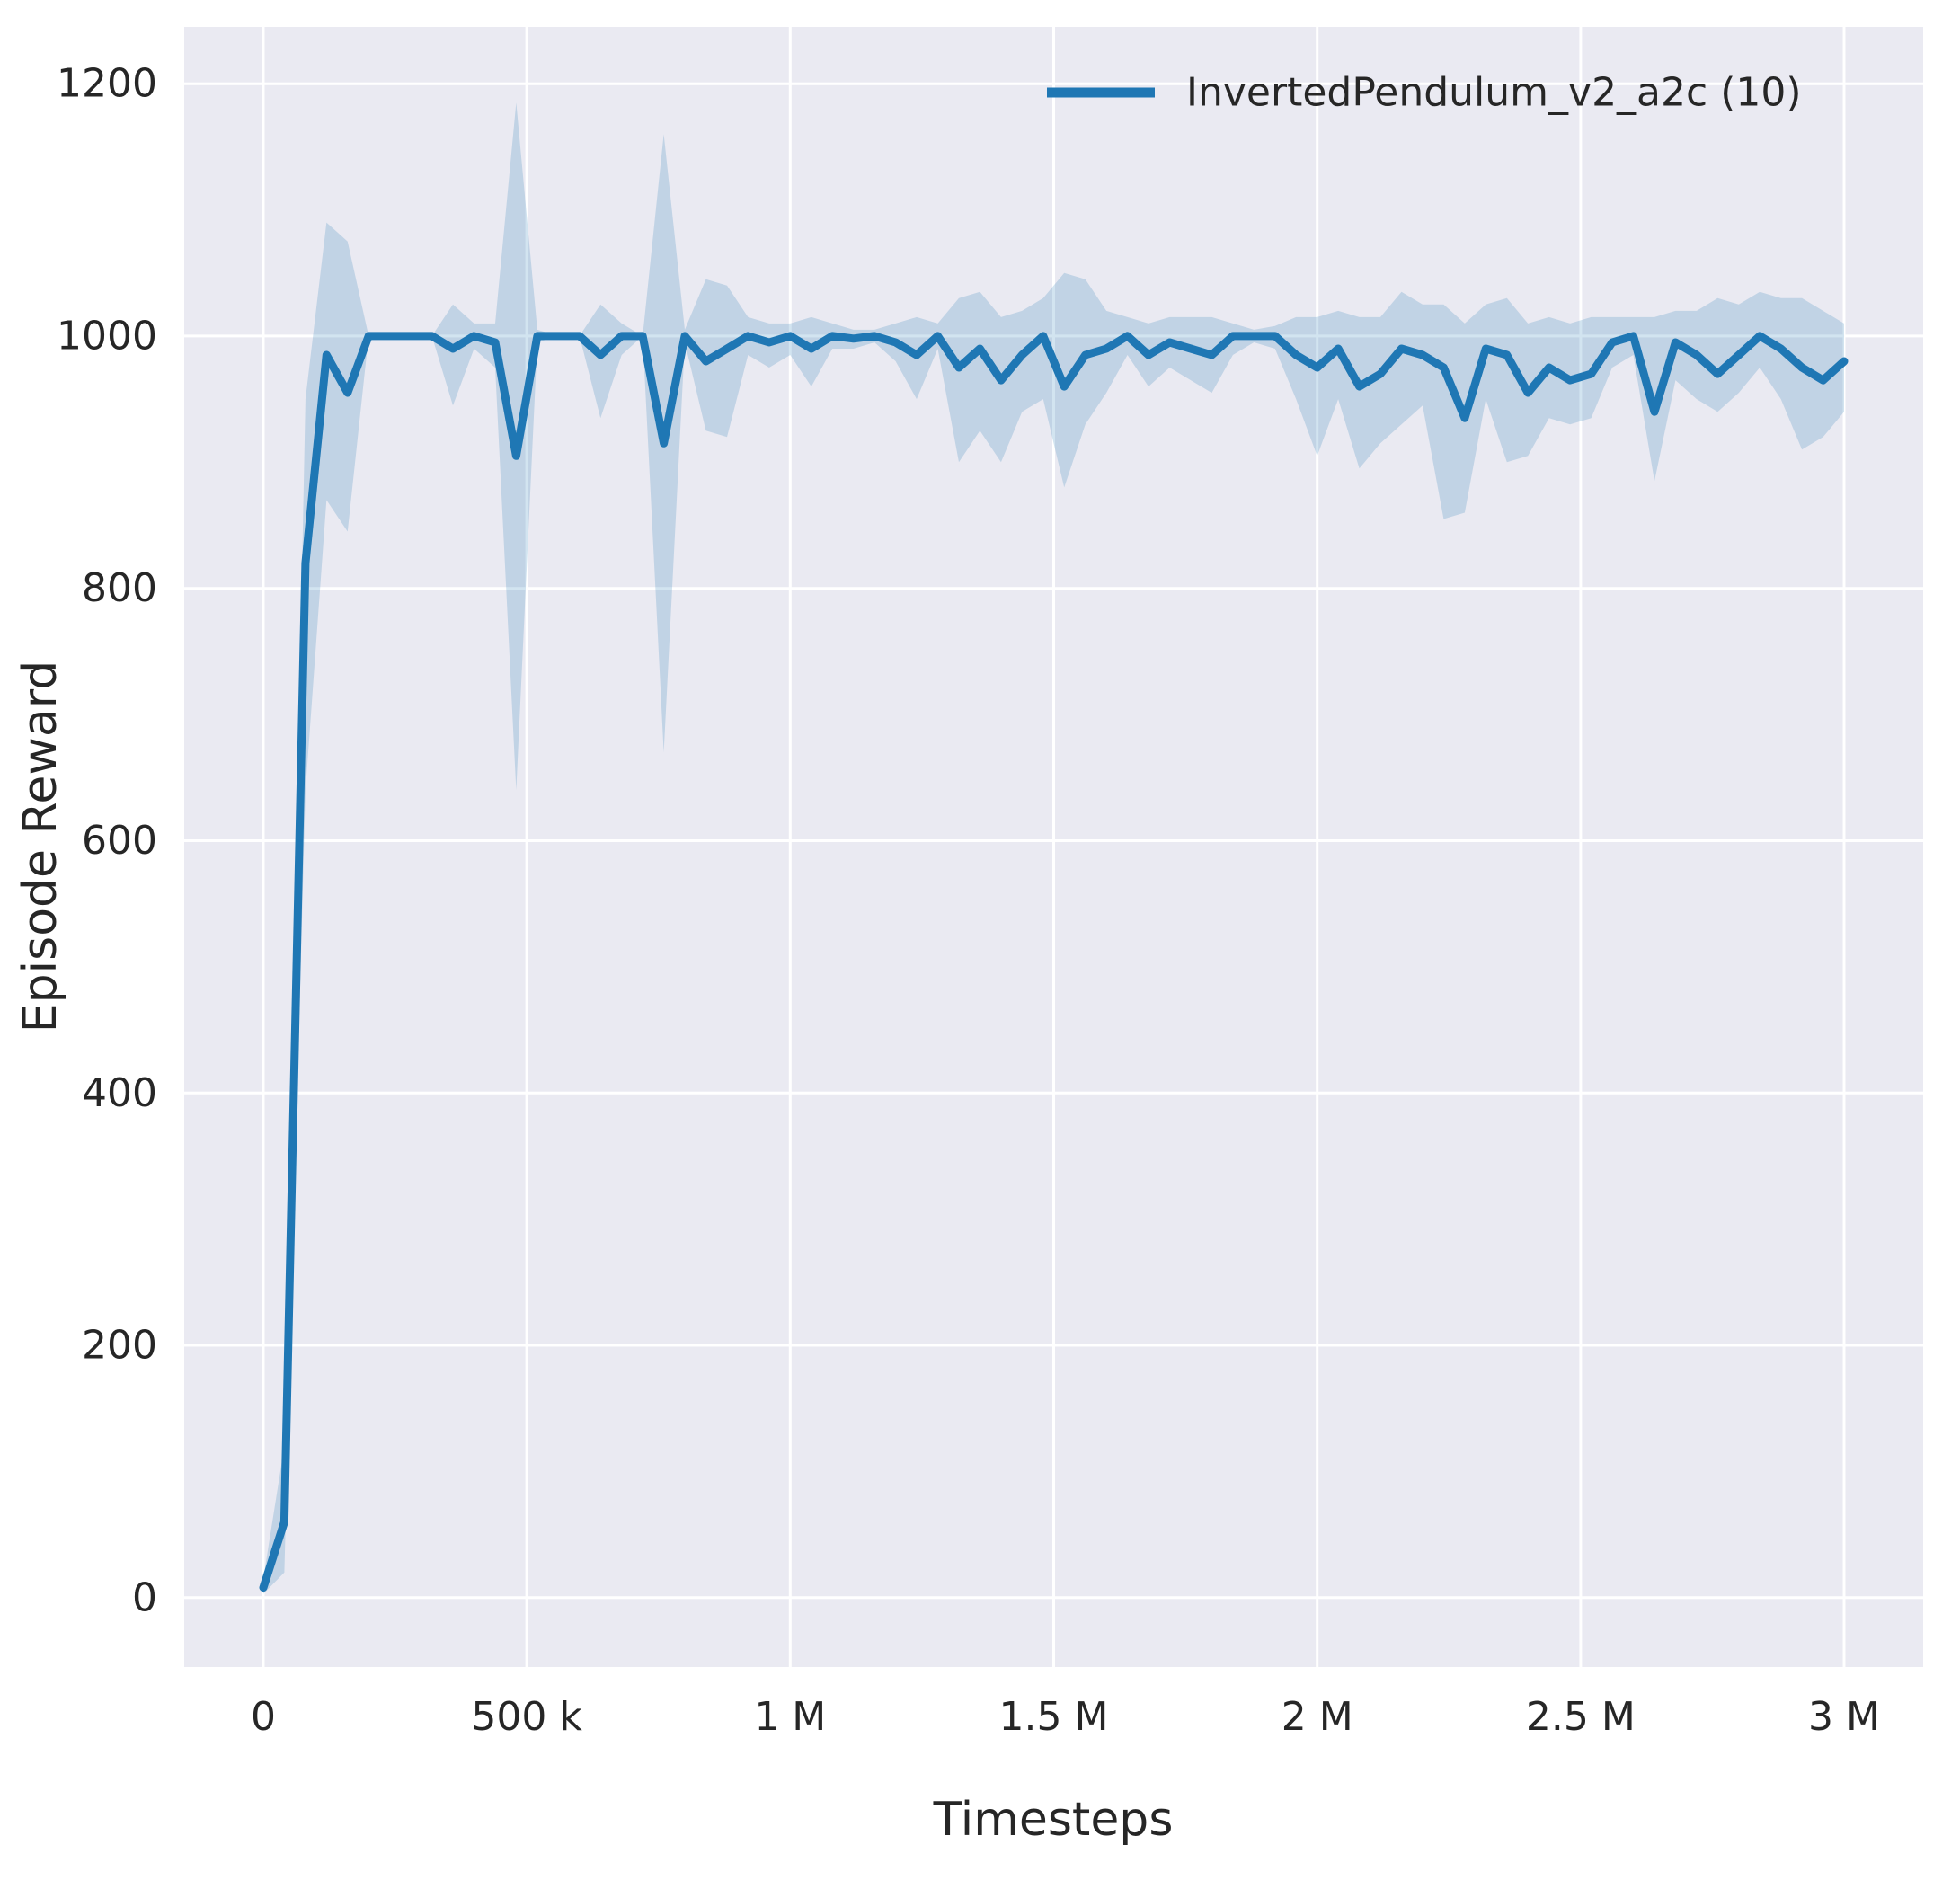 Image resolution: width=1960 pixels, height=1889 pixels. Describe the element at coordinates (119, 841) in the screenshot. I see `y-tick-label: 600` at that location.